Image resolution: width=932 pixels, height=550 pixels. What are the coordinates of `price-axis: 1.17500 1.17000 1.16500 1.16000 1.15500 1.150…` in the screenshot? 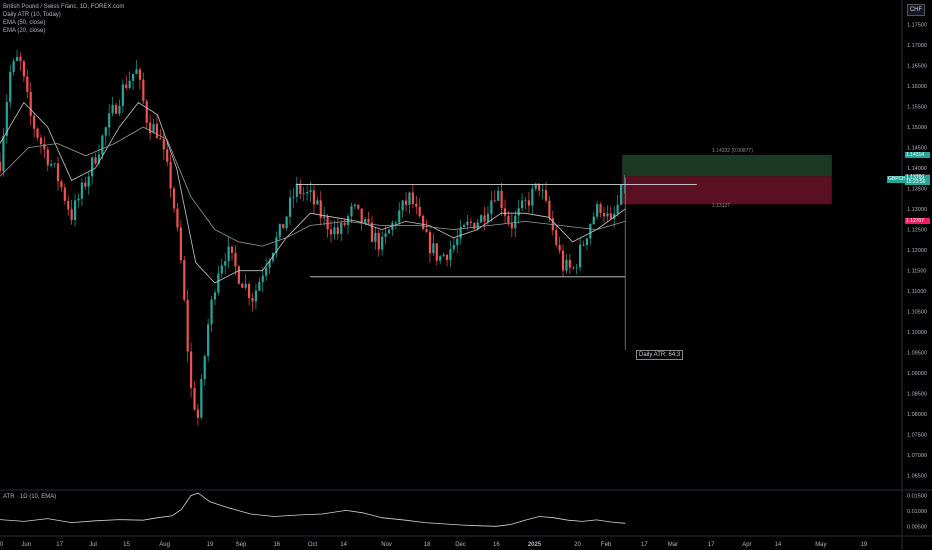 It's located at (917, 251).